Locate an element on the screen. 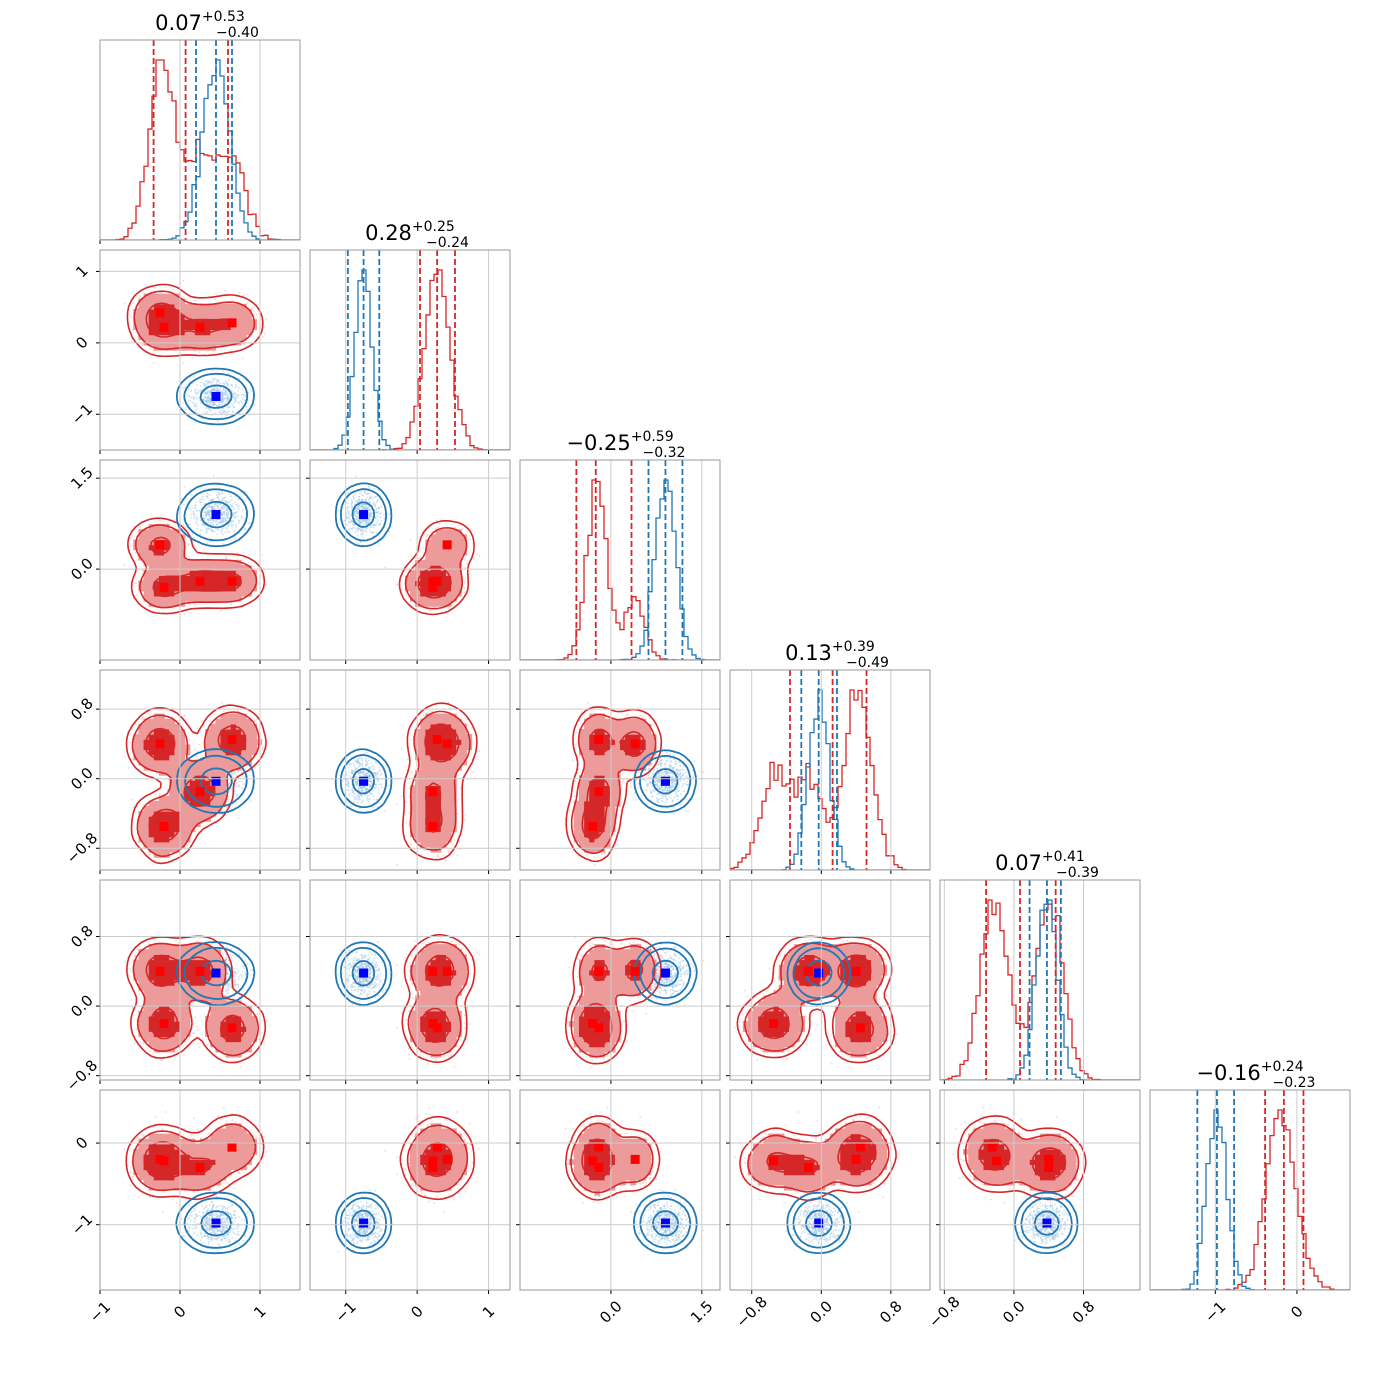  mode-marker-red is located at coordinates (200, 327).